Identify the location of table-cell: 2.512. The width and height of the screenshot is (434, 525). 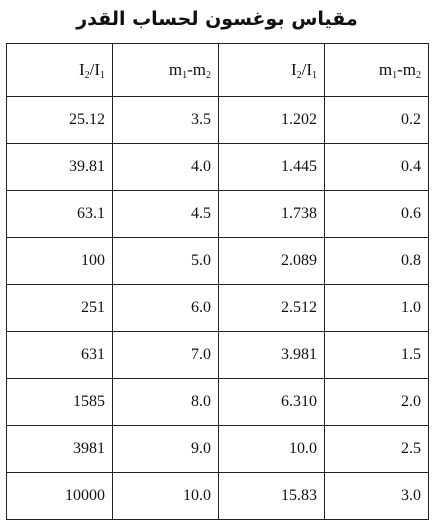
(271, 308).